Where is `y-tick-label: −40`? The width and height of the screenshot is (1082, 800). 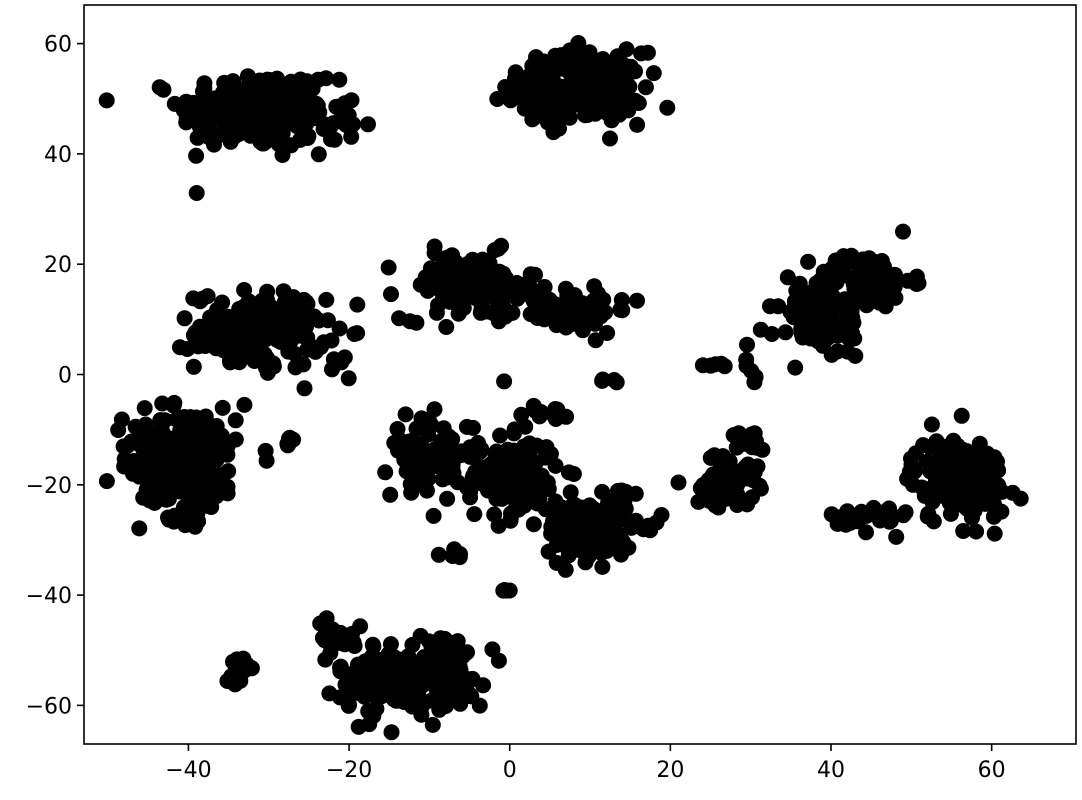 y-tick-label: −40 is located at coordinates (49, 596).